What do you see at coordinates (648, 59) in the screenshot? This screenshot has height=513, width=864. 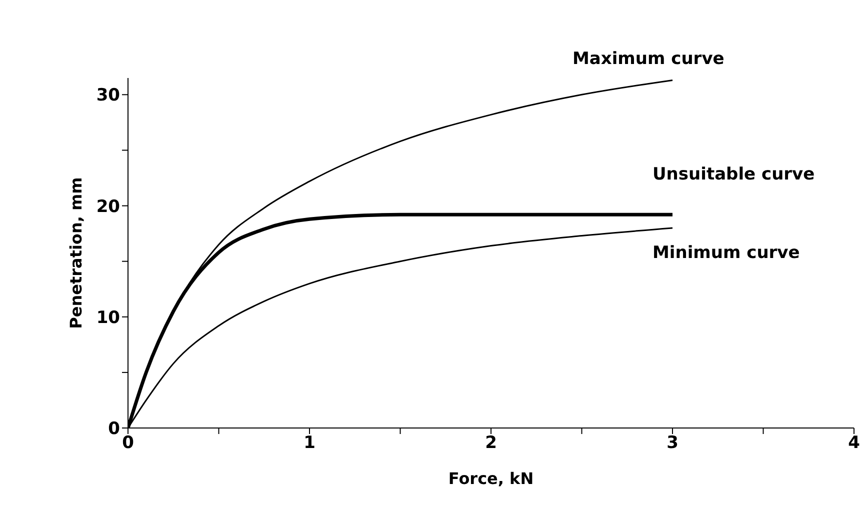 I see `series-label: Maximum curve` at bounding box center [648, 59].